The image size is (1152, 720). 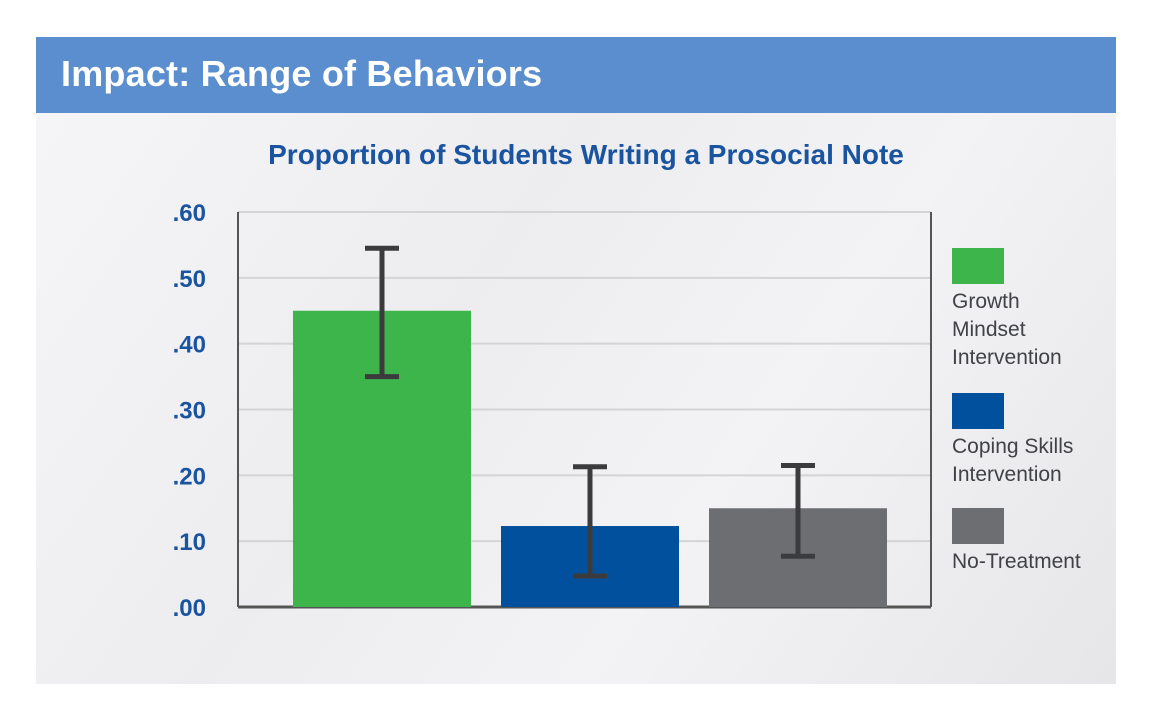 What do you see at coordinates (978, 266) in the screenshot?
I see `legend-swatch-growth` at bounding box center [978, 266].